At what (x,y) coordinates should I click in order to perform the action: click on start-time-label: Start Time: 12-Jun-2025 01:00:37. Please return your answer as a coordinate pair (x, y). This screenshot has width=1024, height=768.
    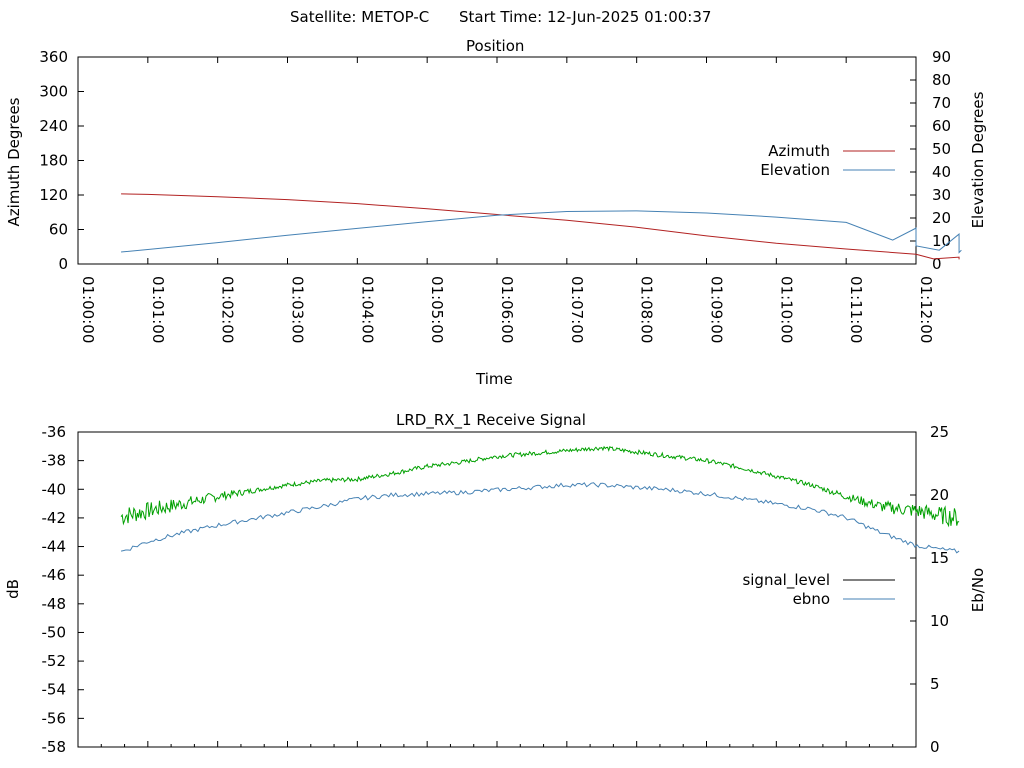
    Looking at the image, I should click on (585, 17).